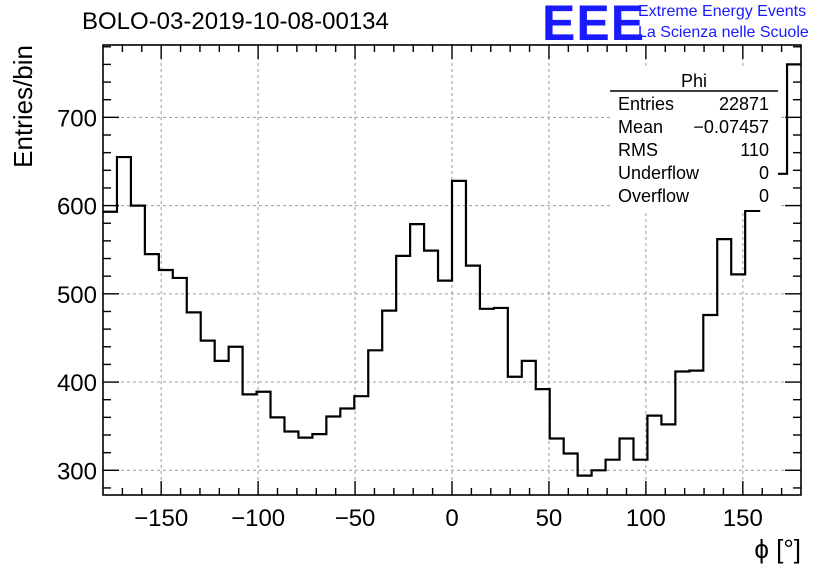  I want to click on stat-label-entries: Entries, so click(646, 104).